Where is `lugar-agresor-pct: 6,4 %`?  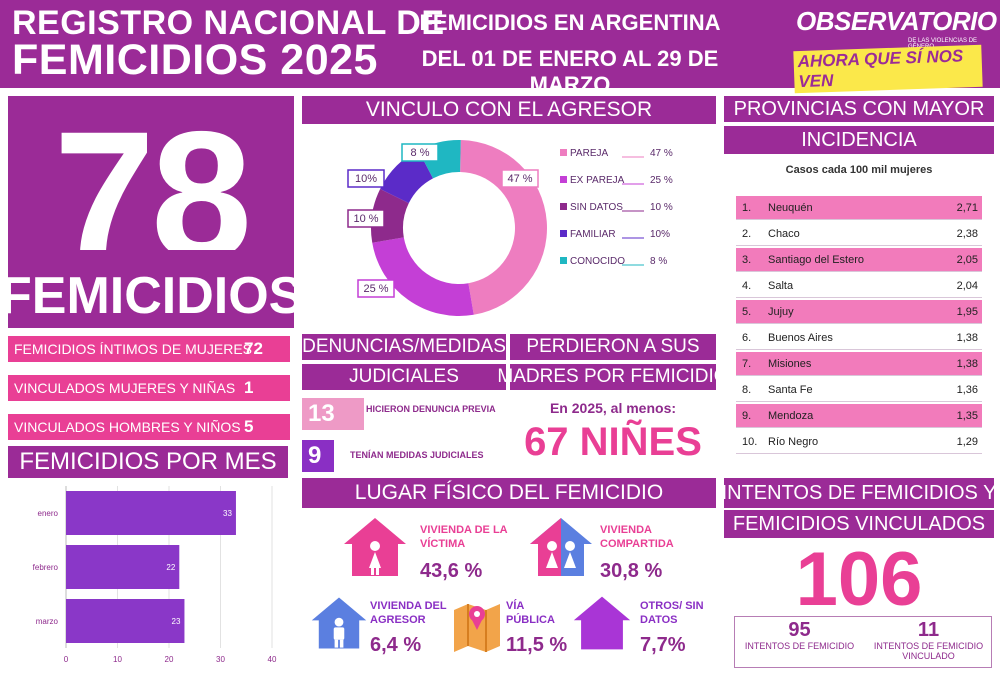 lugar-agresor-pct: 6,4 % is located at coordinates (396, 645).